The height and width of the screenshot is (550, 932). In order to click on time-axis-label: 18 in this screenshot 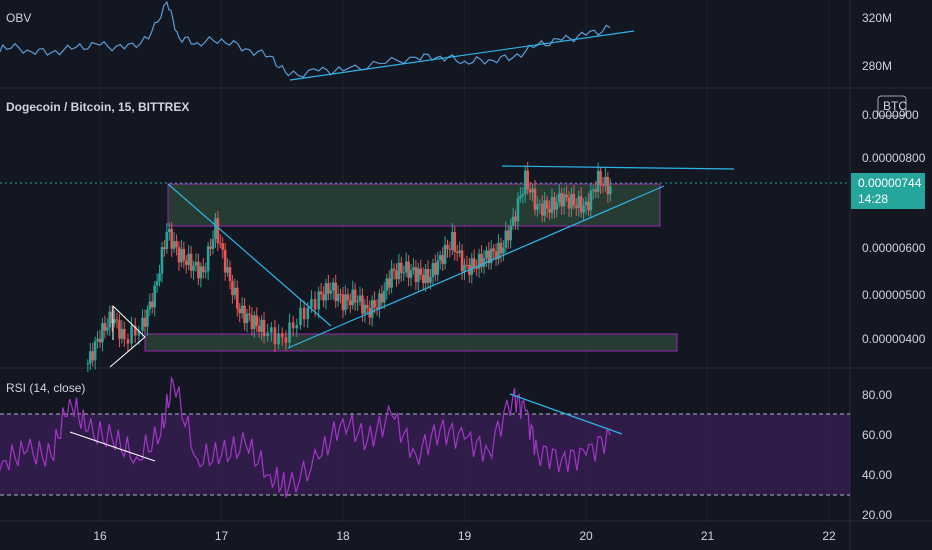, I will do `click(343, 536)`.